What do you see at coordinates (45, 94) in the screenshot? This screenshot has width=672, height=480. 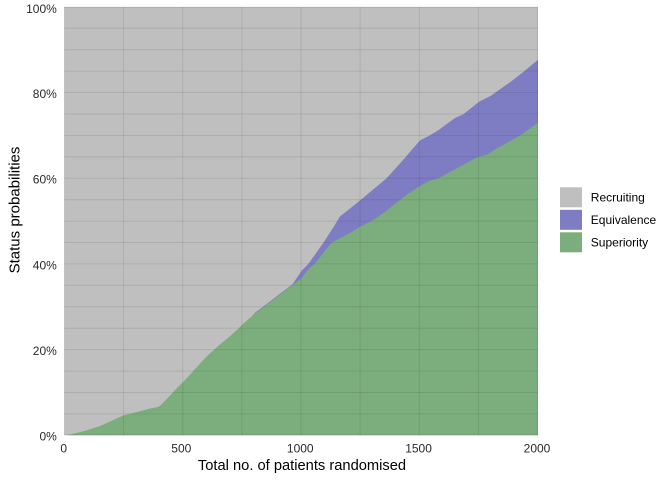 I see `svg-text: 80%` at bounding box center [45, 94].